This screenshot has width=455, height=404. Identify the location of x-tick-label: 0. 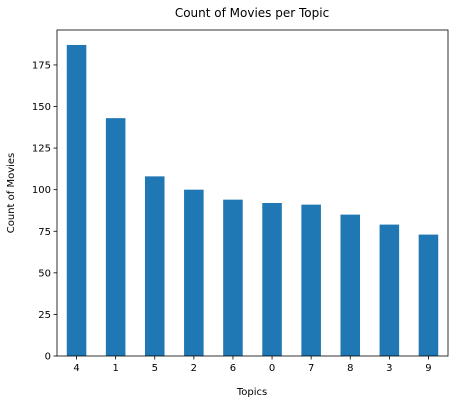
(272, 368).